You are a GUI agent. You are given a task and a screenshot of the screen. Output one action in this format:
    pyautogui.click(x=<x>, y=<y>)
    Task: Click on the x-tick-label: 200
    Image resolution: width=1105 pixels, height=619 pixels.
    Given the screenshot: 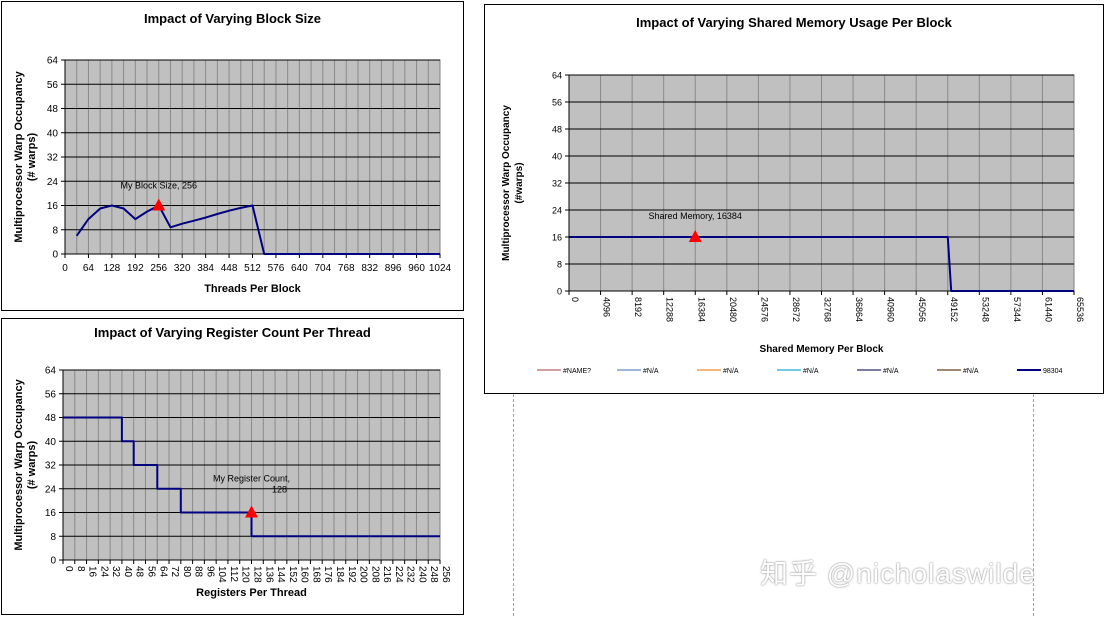 What is the action you would take?
    pyautogui.click(x=363, y=574)
    